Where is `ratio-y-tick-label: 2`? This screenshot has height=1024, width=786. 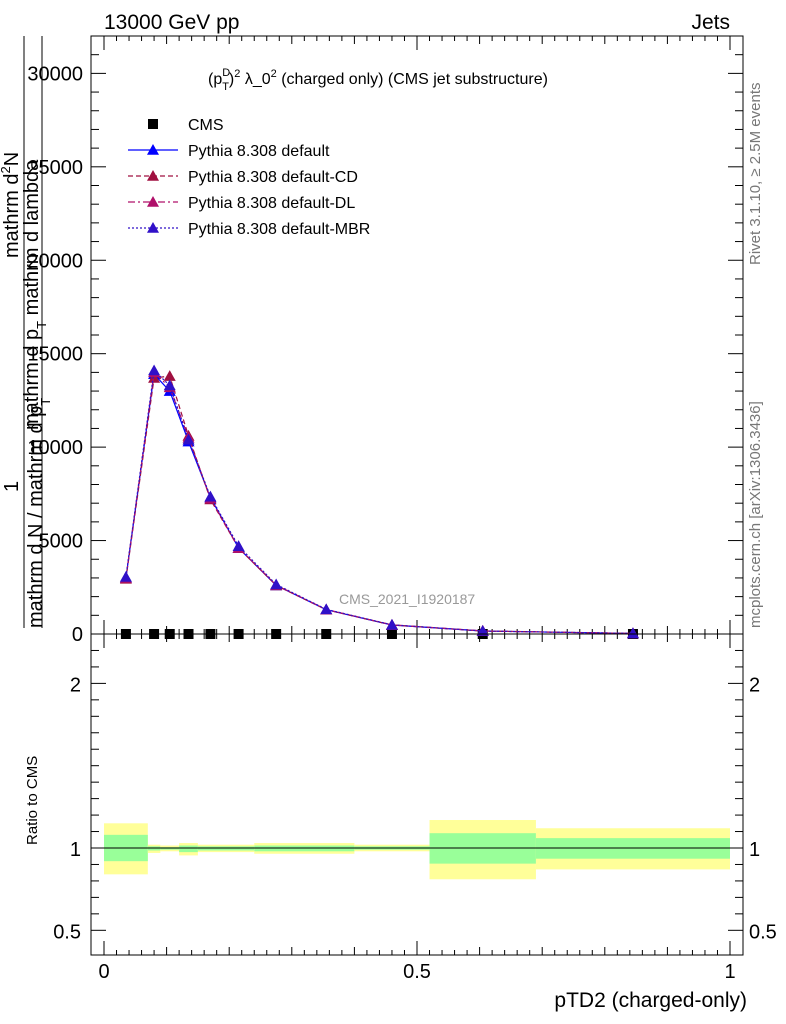
ratio-y-tick-label: 2 is located at coordinates (75, 685).